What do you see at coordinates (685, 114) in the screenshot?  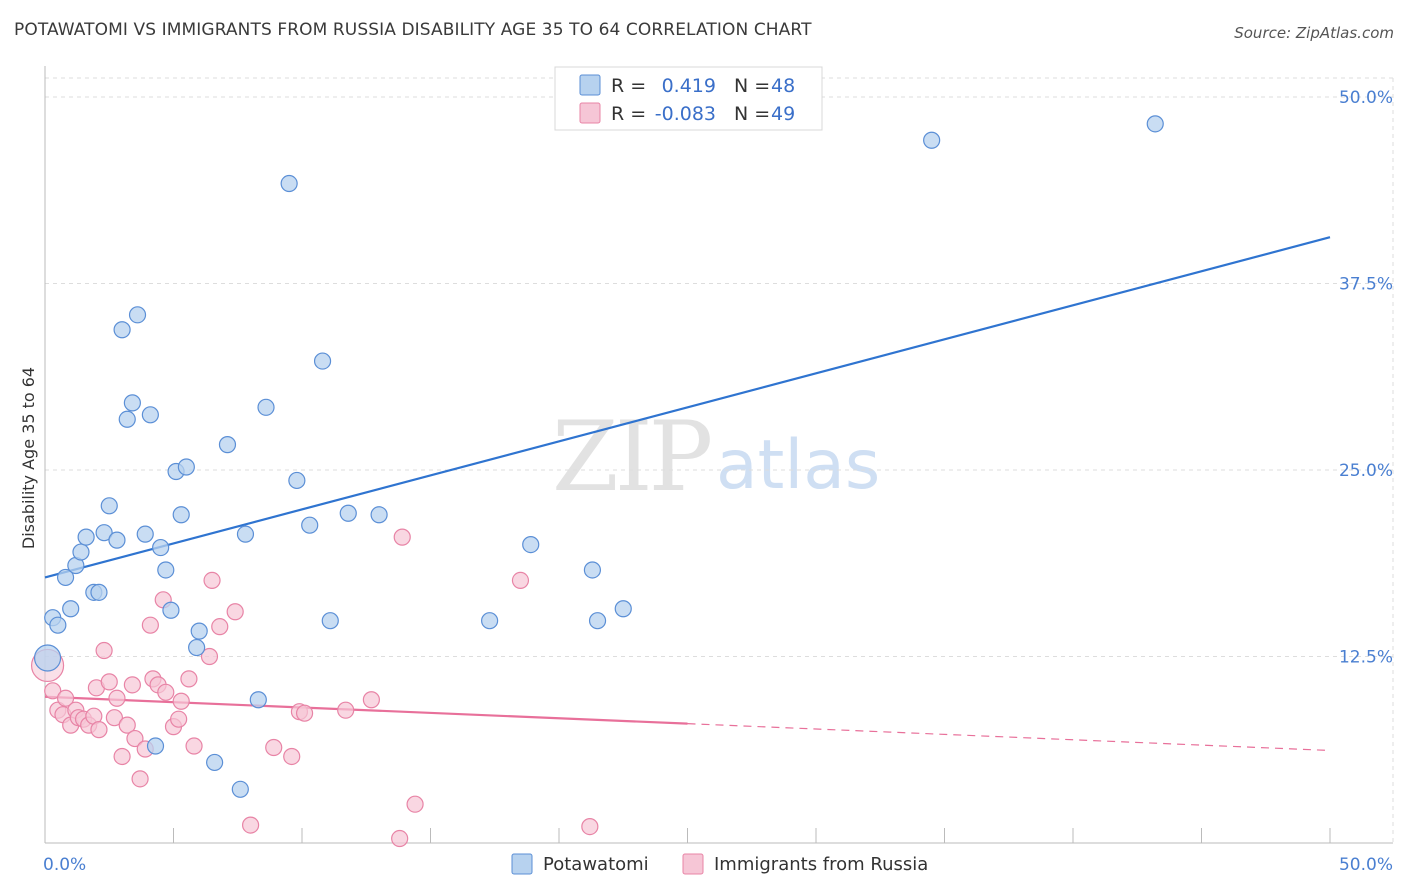 I see `legend-r-value: -0.083` at bounding box center [685, 114].